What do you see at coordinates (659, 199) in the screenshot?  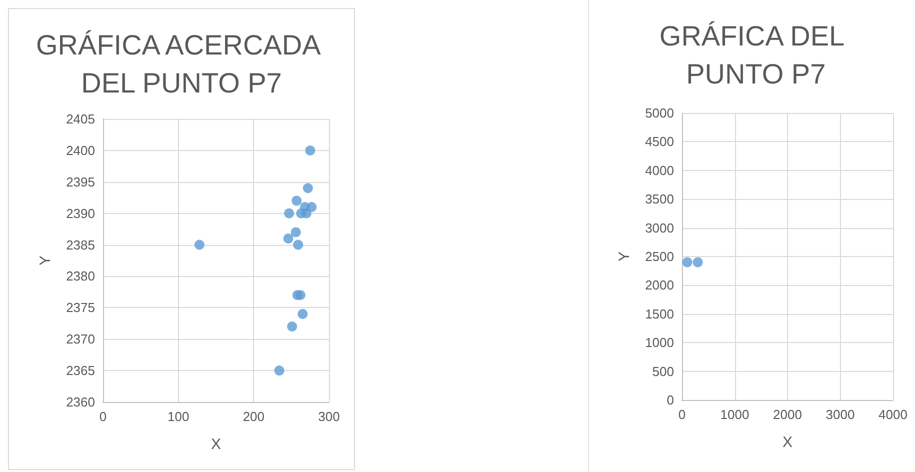 I see `y-tick-label: 3500` at bounding box center [659, 199].